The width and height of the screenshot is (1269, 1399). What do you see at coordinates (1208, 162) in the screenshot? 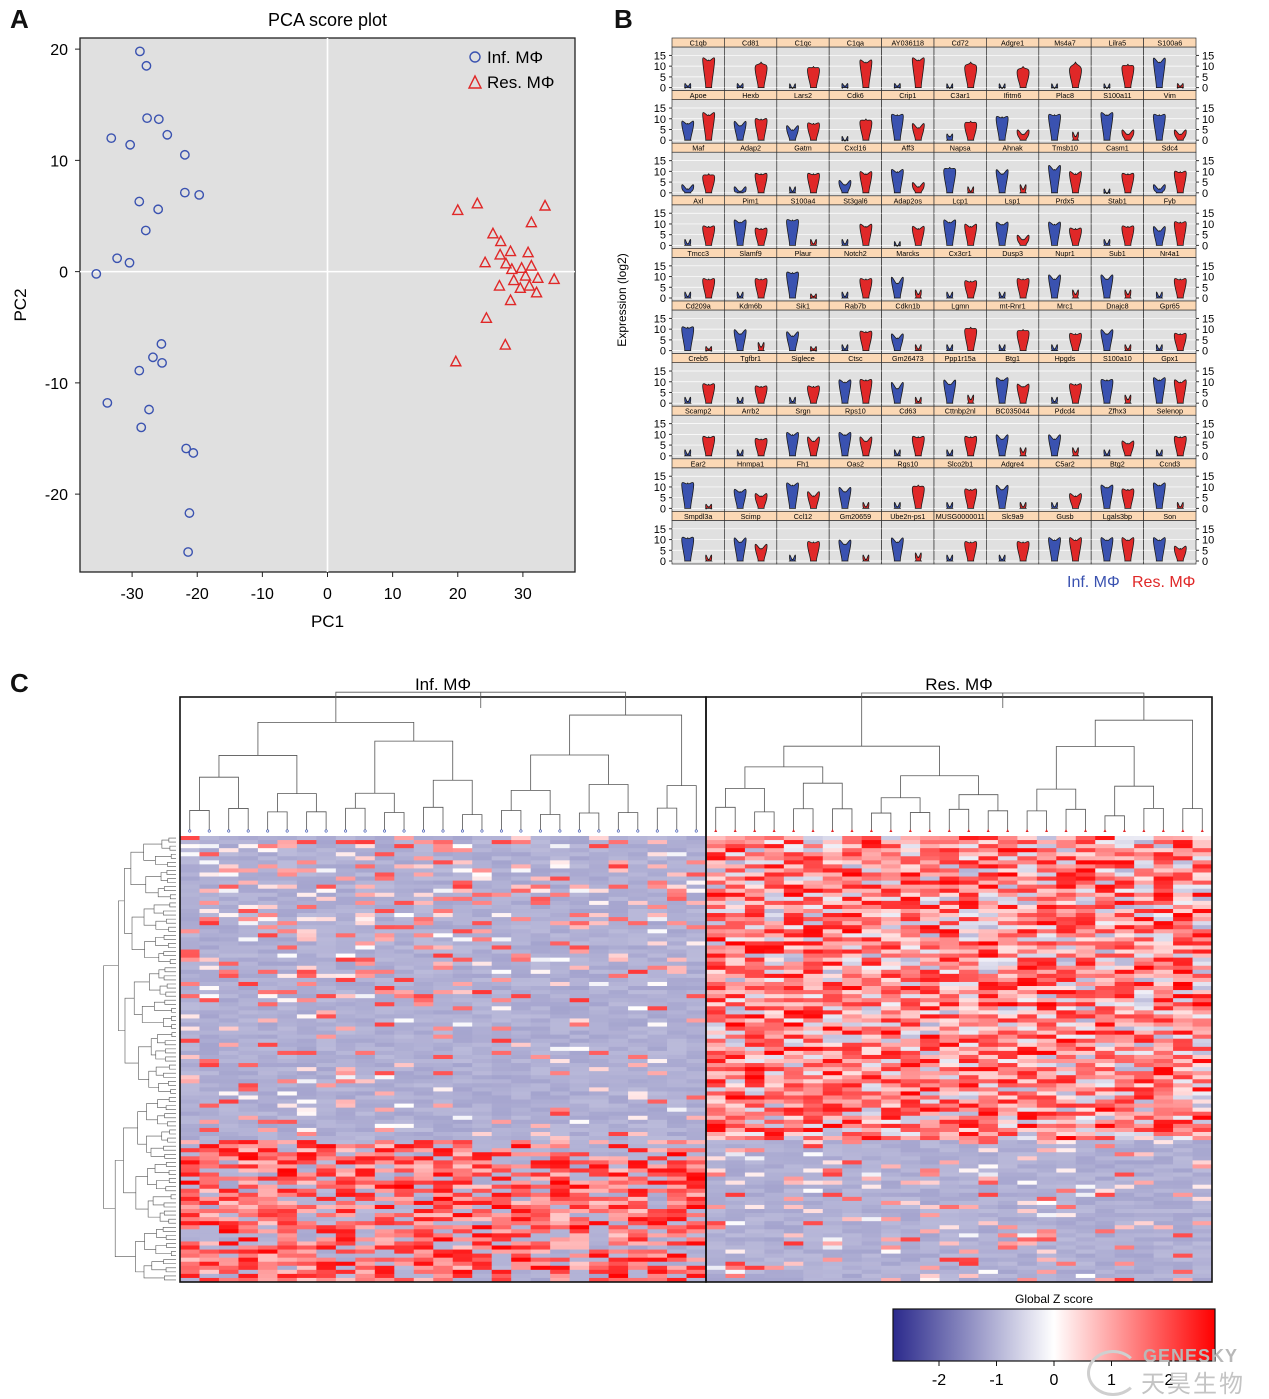
I see `y-tick-label-right: 15` at bounding box center [1208, 162].